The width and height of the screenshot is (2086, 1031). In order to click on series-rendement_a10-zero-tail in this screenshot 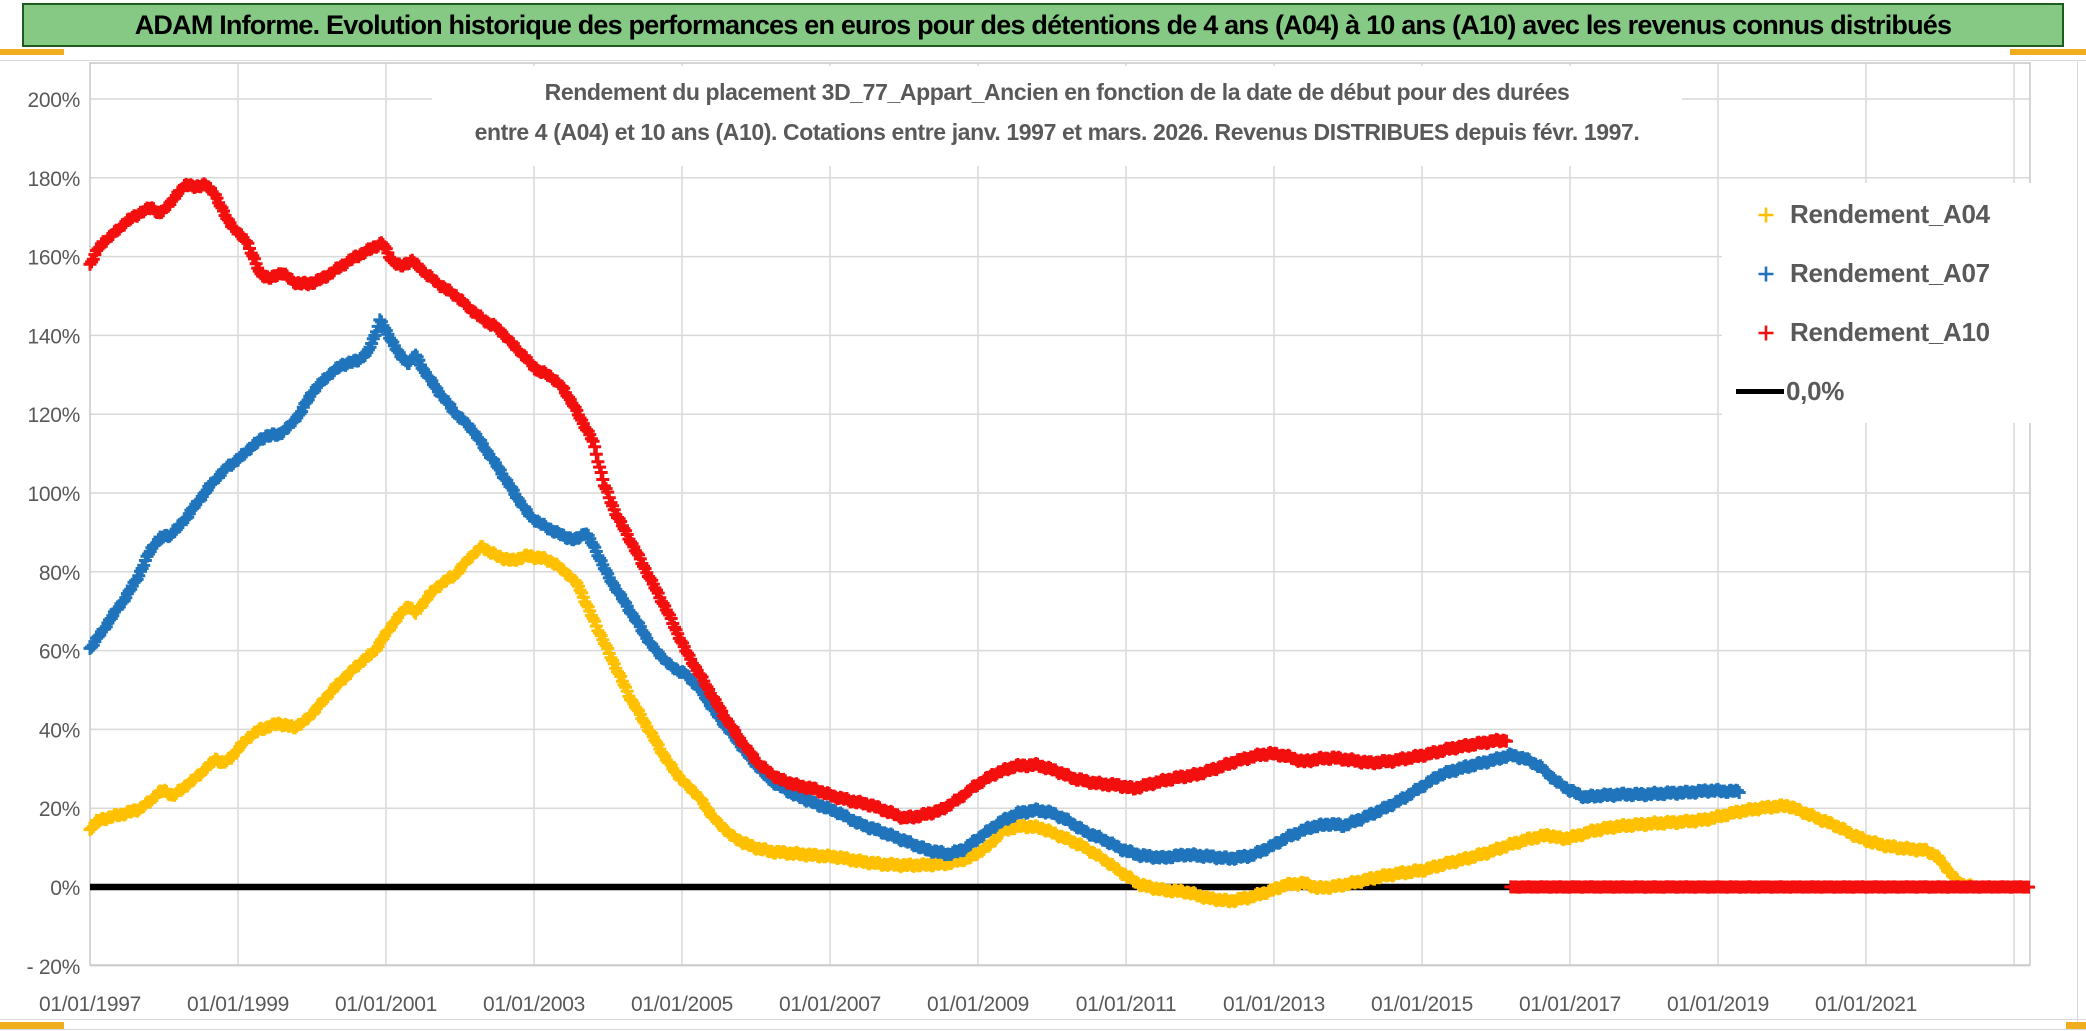, I will do `click(1769, 887)`.